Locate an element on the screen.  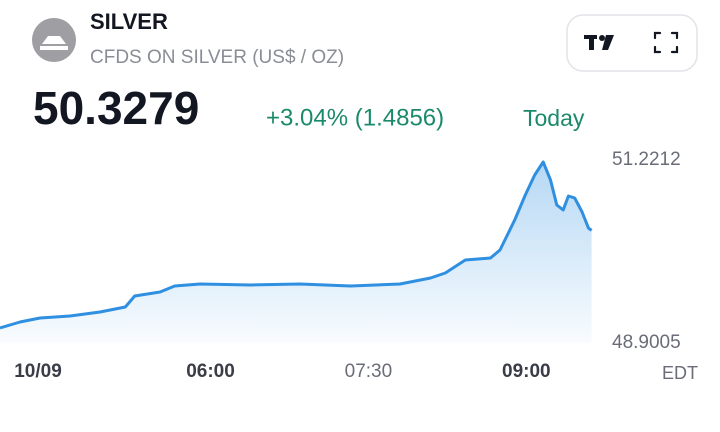
fullscreen-button is located at coordinates (666, 42).